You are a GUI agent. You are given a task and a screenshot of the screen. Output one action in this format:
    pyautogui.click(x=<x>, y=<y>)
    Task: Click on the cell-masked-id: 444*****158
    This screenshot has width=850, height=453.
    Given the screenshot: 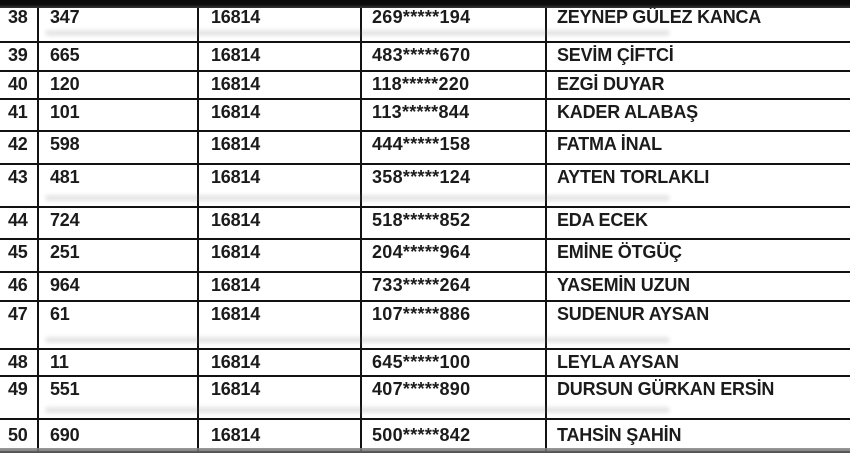 What is the action you would take?
    pyautogui.click(x=454, y=147)
    